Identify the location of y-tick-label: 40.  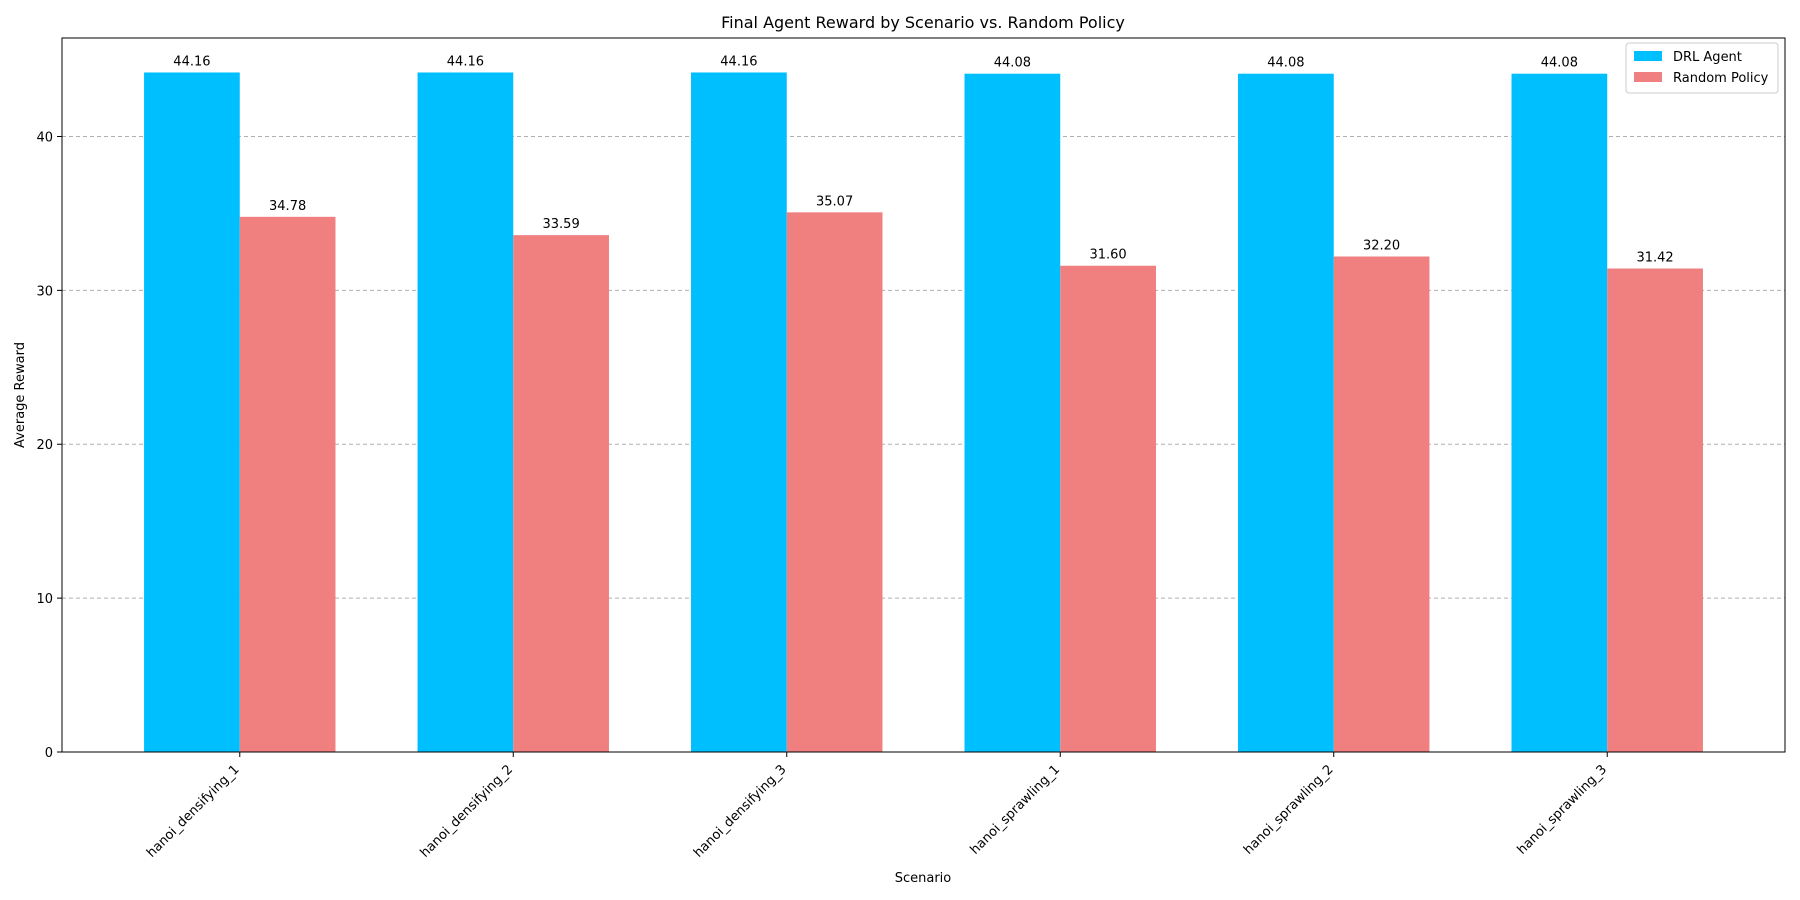
(44, 137).